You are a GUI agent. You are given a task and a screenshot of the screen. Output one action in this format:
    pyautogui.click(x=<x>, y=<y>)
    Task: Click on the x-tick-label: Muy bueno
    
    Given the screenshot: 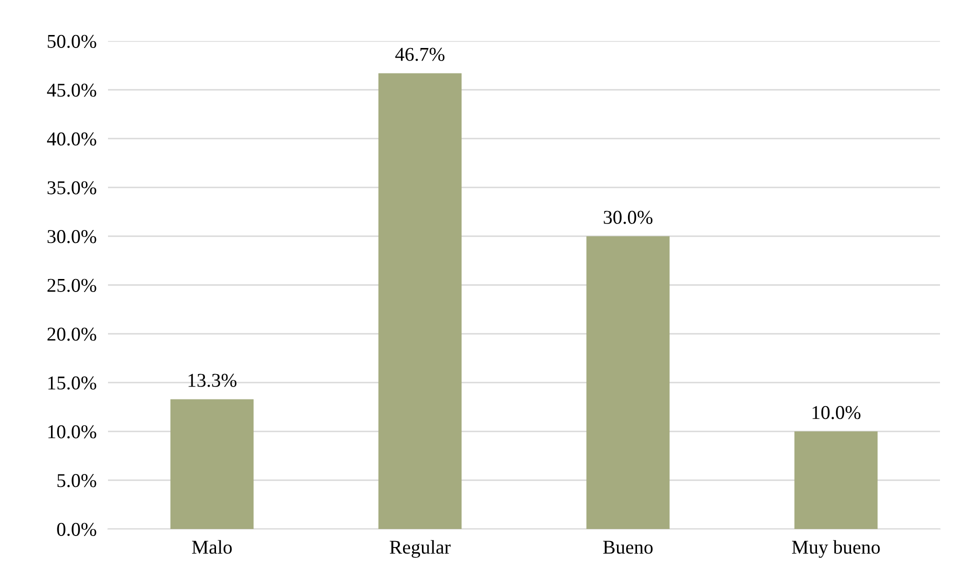 What is the action you would take?
    pyautogui.click(x=836, y=549)
    